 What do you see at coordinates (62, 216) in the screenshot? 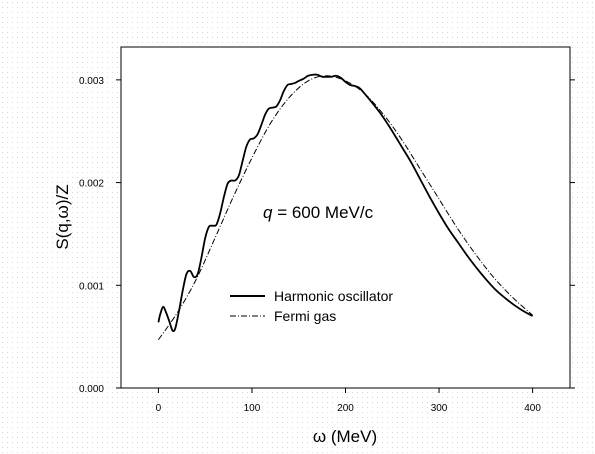
I see `y-axis-label: S(q,ω)/Z` at bounding box center [62, 216].